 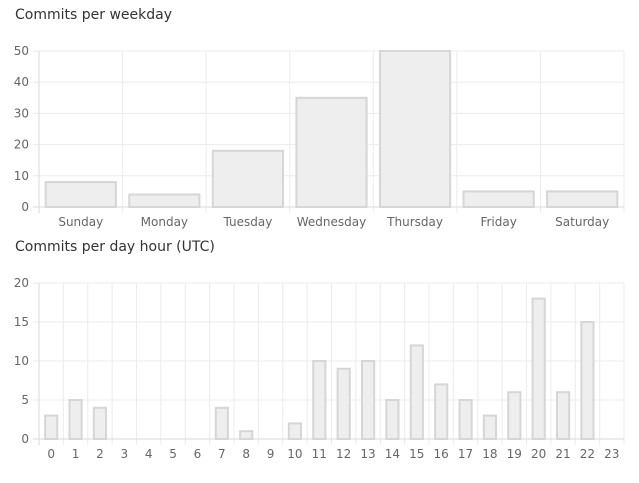 What do you see at coordinates (21, 145) in the screenshot?
I see `weekday-ytick-label: 20` at bounding box center [21, 145].